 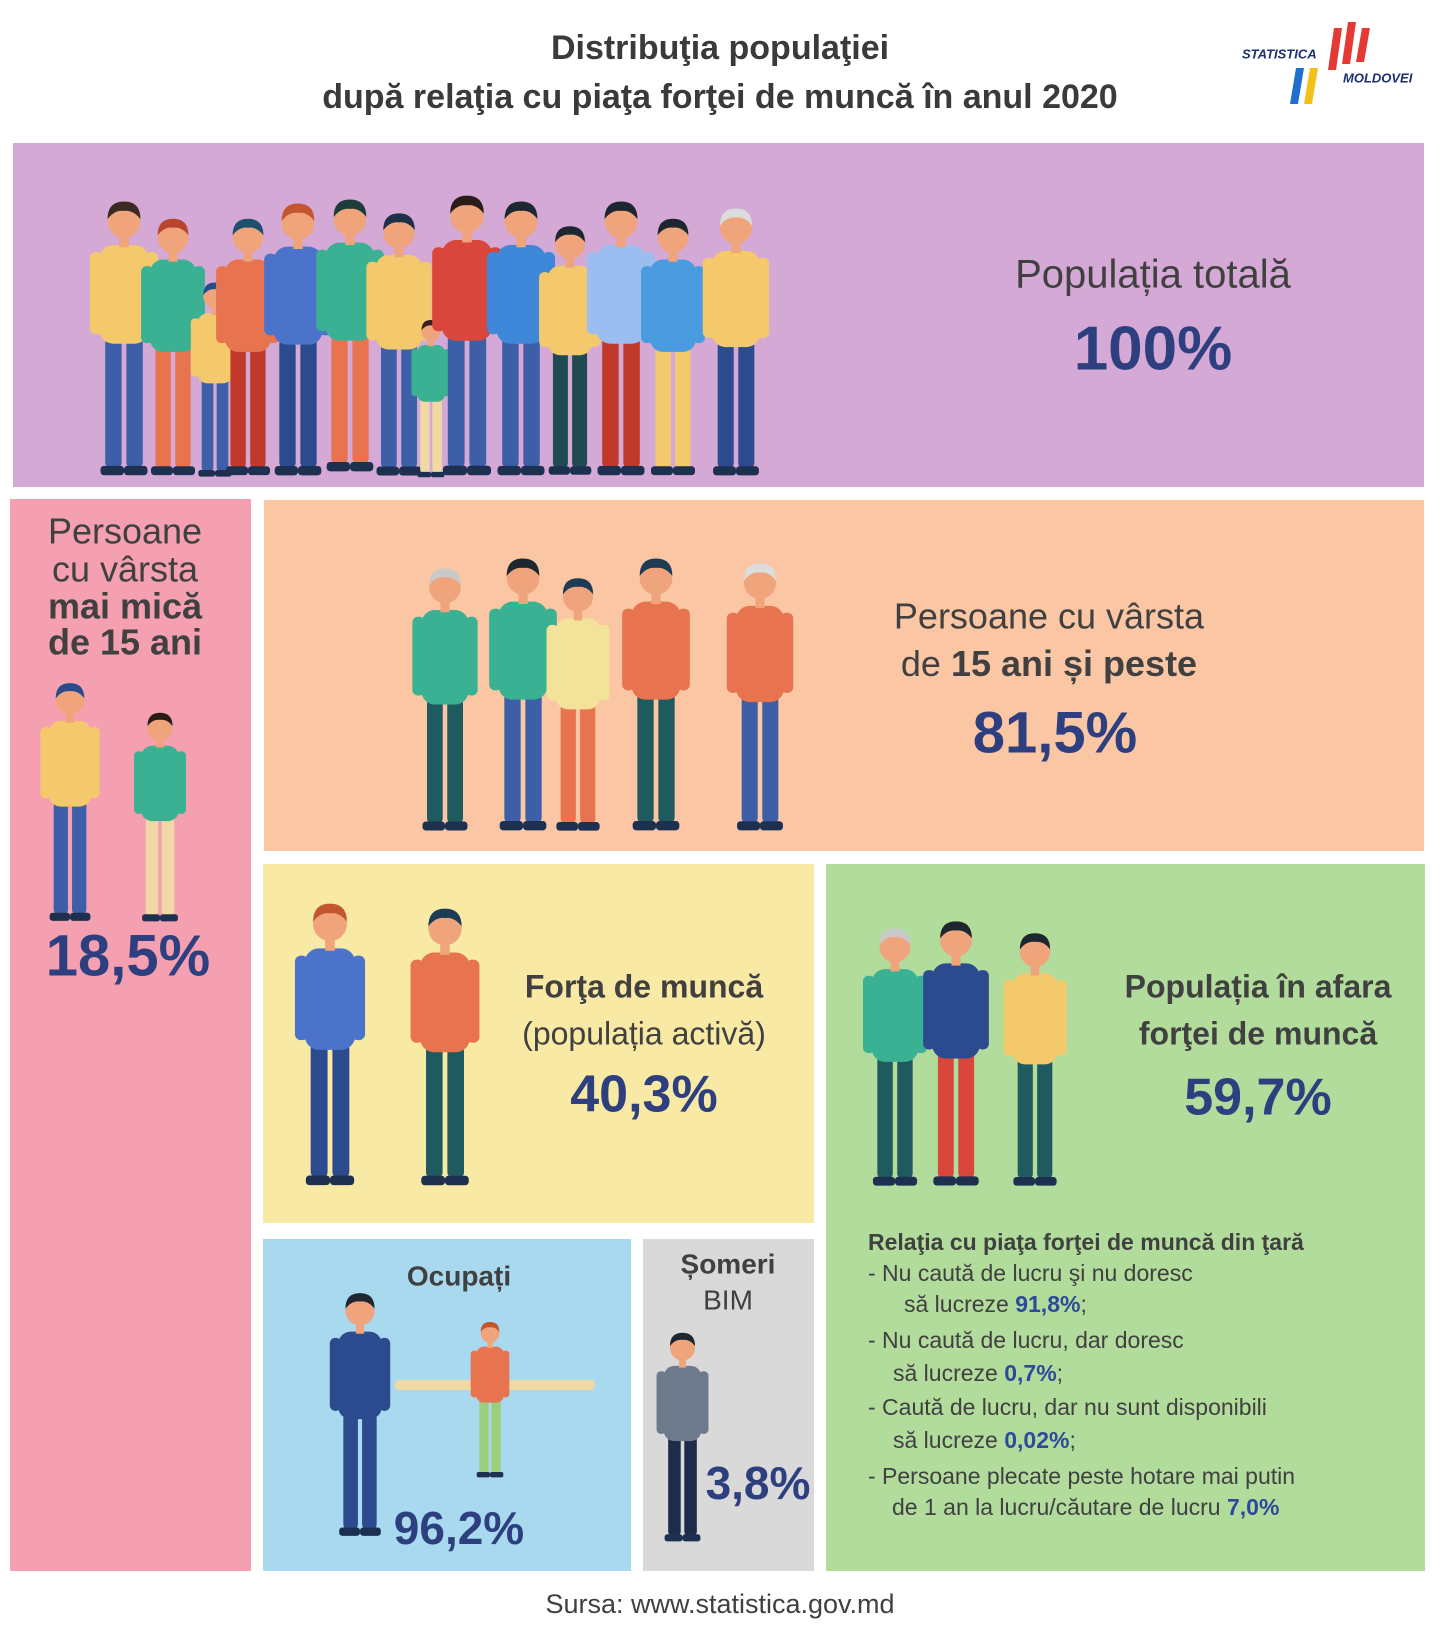 I want to click on under15-label: mai mică, so click(x=125, y=606).